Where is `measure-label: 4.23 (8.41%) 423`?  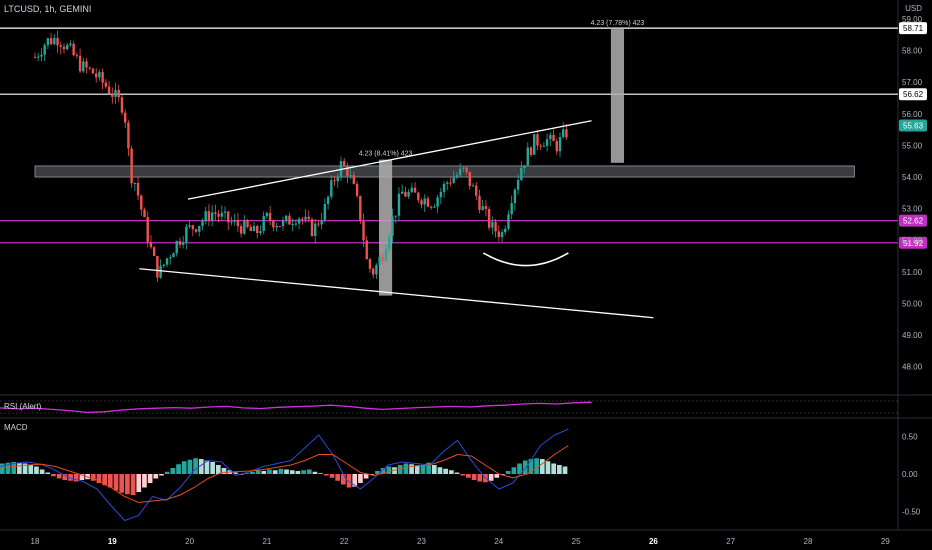
measure-label: 4.23 (8.41%) 423 is located at coordinates (386, 154).